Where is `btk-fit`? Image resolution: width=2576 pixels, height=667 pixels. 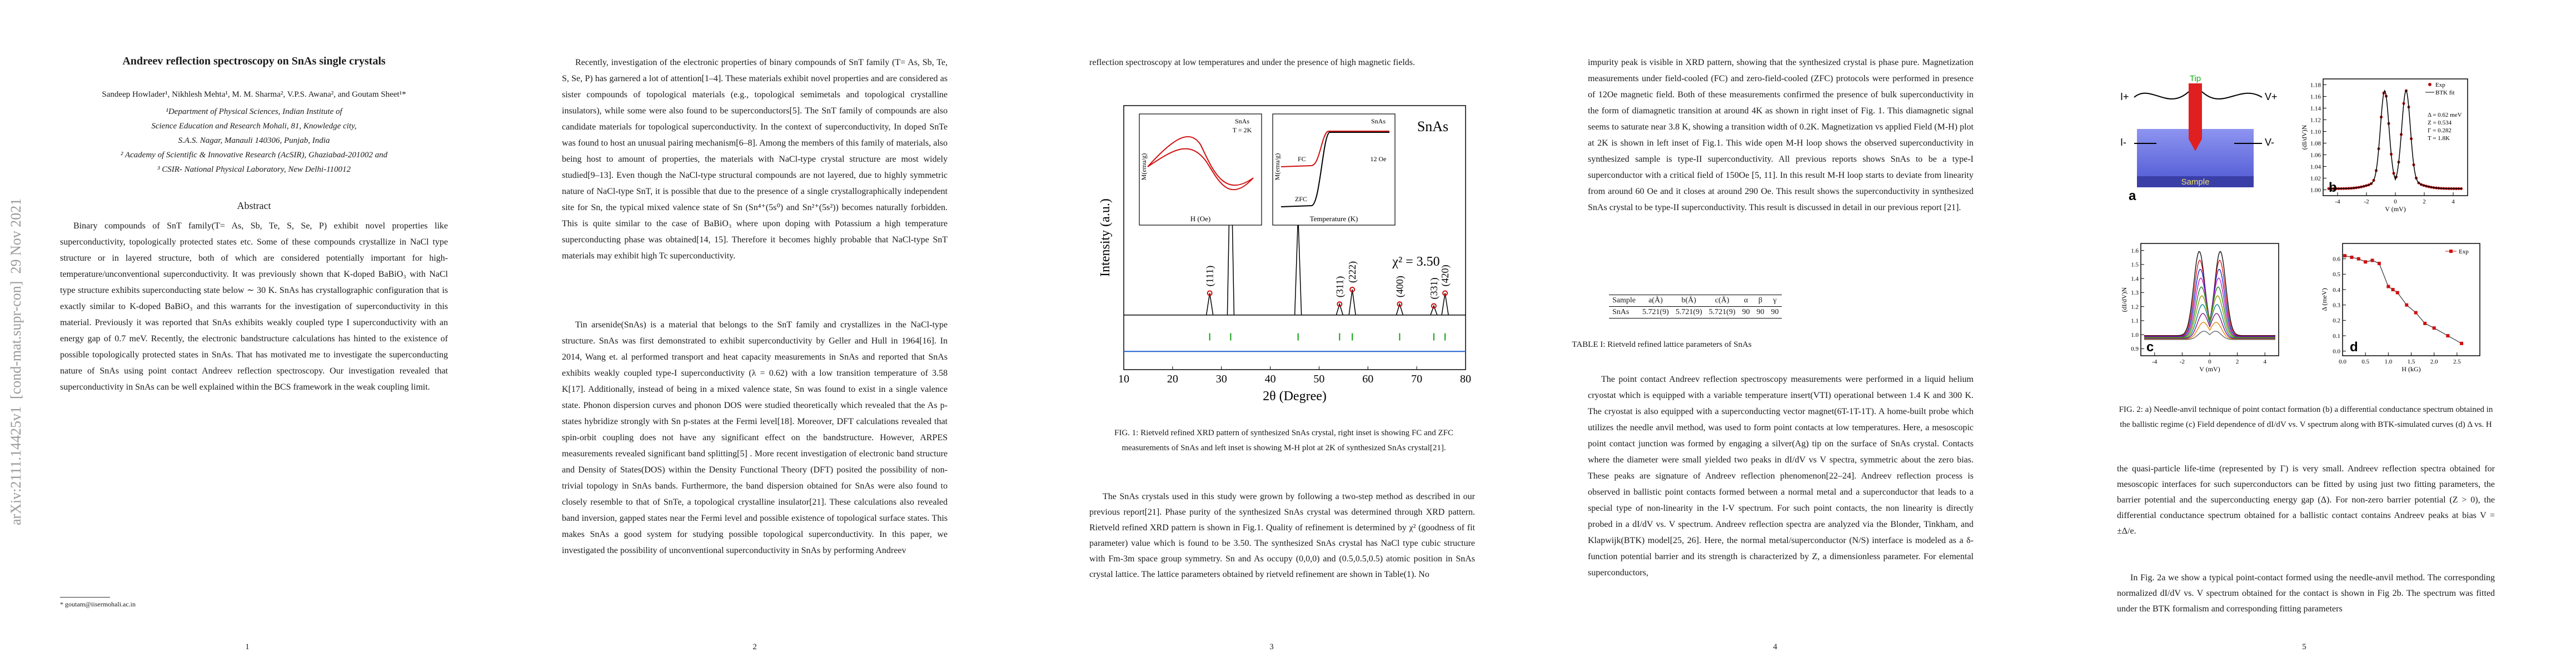
btk-fit is located at coordinates (2395, 139).